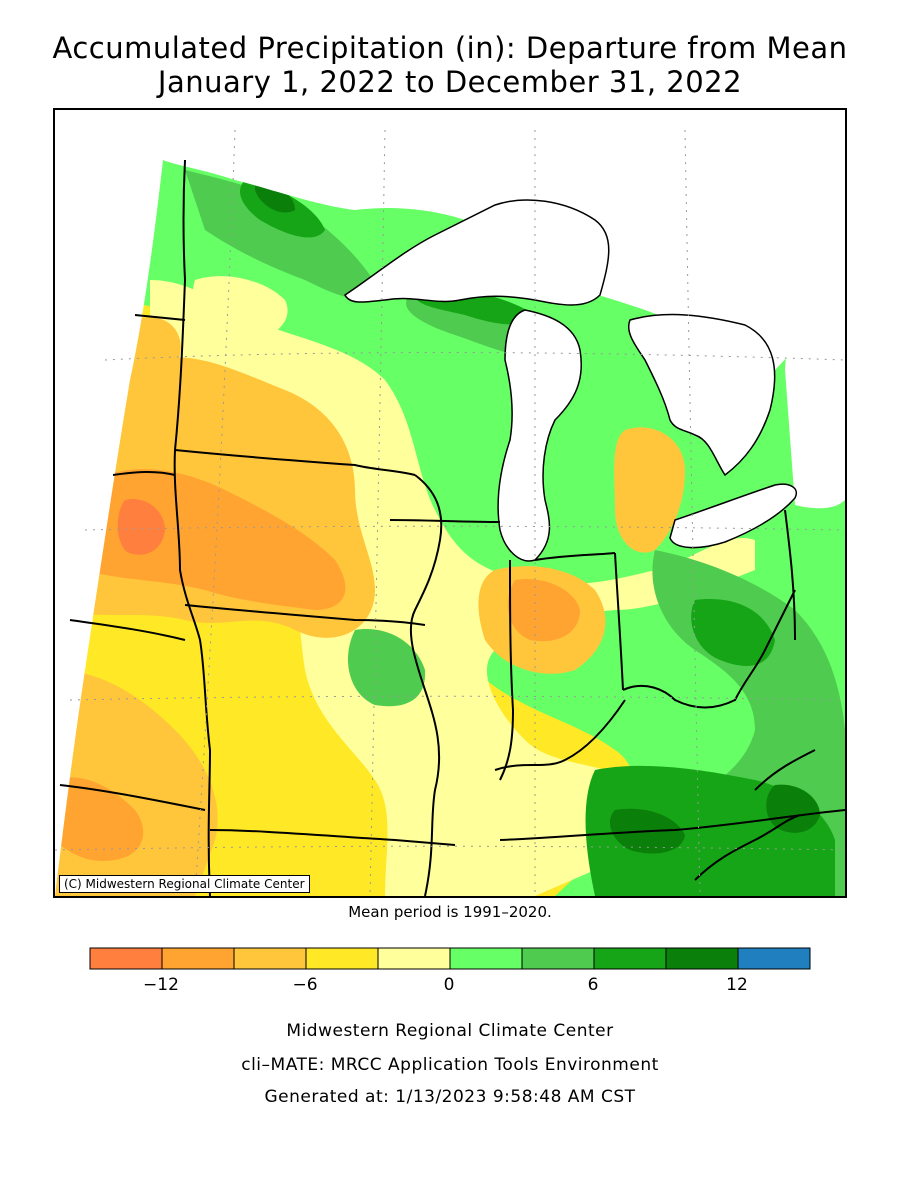 The height and width of the screenshot is (1200, 900). Describe the element at coordinates (737, 985) in the screenshot. I see `legend-tick: 12` at that location.